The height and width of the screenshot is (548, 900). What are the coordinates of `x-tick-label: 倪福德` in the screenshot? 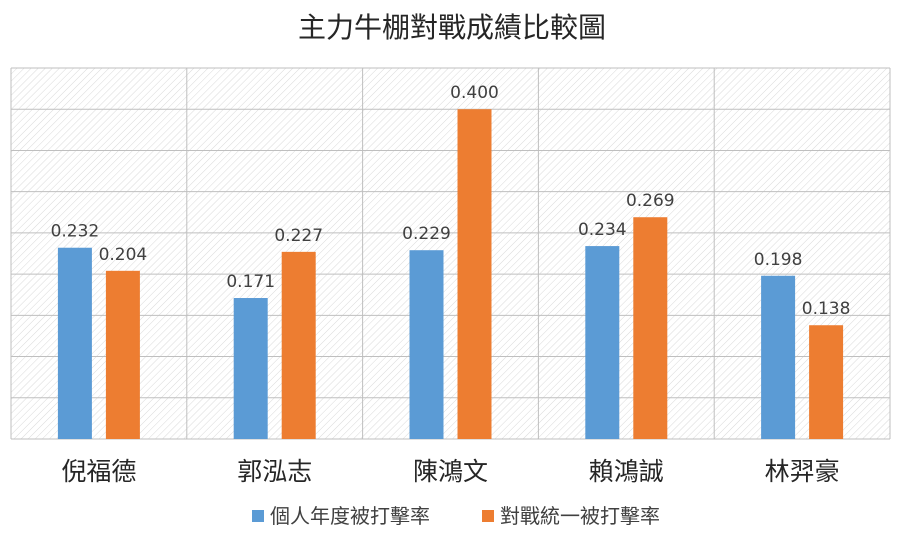 It's located at (98, 471).